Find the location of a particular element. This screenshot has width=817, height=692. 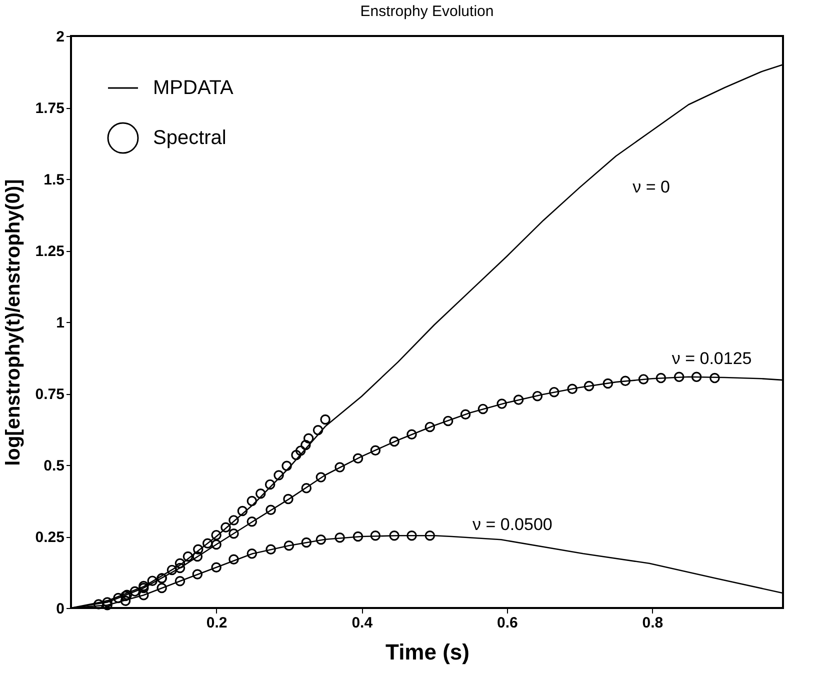

x-tick-label: 0.6 is located at coordinates (507, 623).